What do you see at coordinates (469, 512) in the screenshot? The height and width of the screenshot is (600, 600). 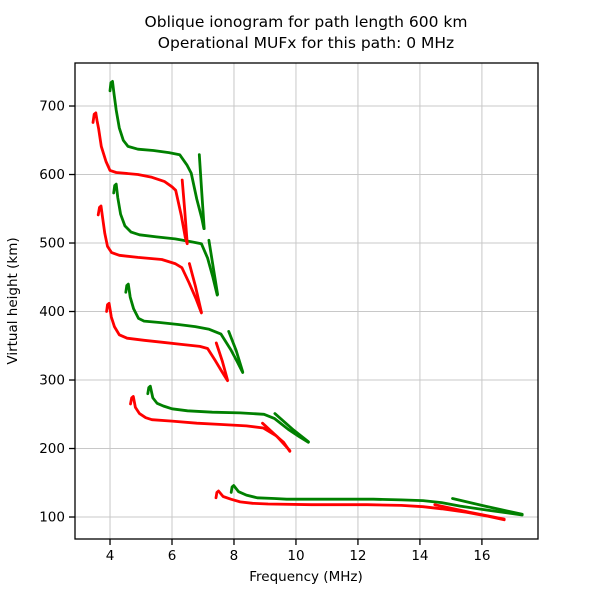 I see `red-trace-5-high-ray` at bounding box center [469, 512].